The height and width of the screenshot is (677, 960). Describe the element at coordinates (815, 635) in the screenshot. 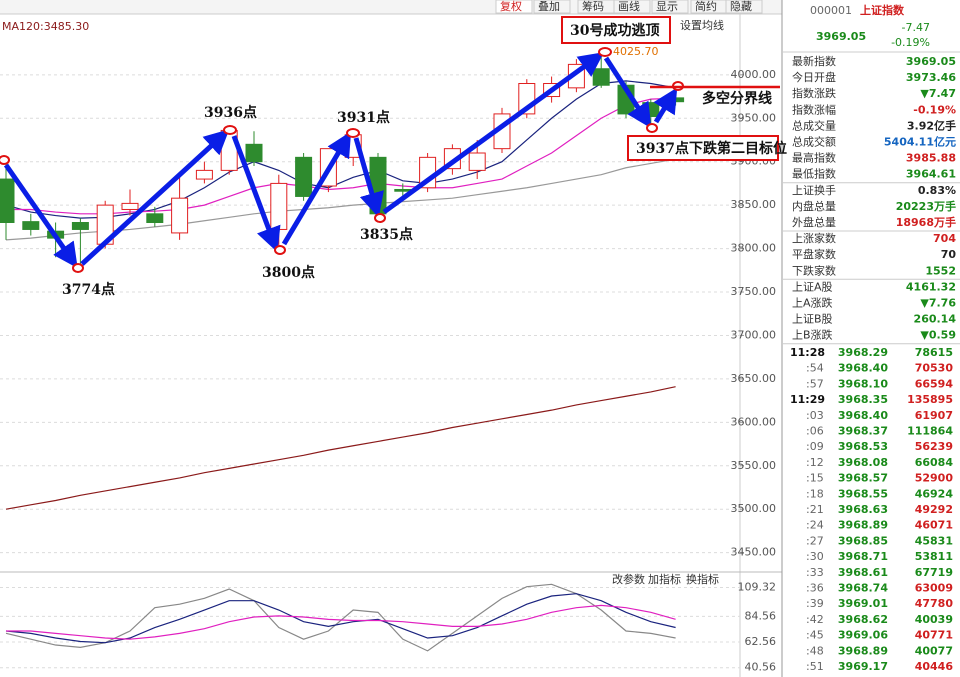

I see `tick-time: :45` at that location.